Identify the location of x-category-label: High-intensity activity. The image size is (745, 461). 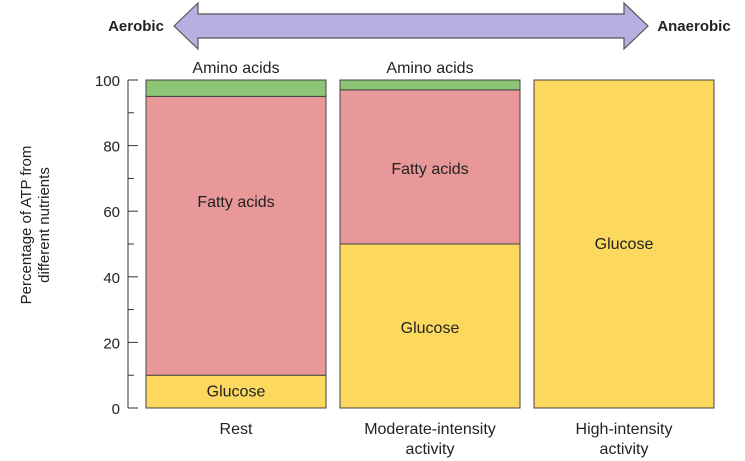
(624, 439).